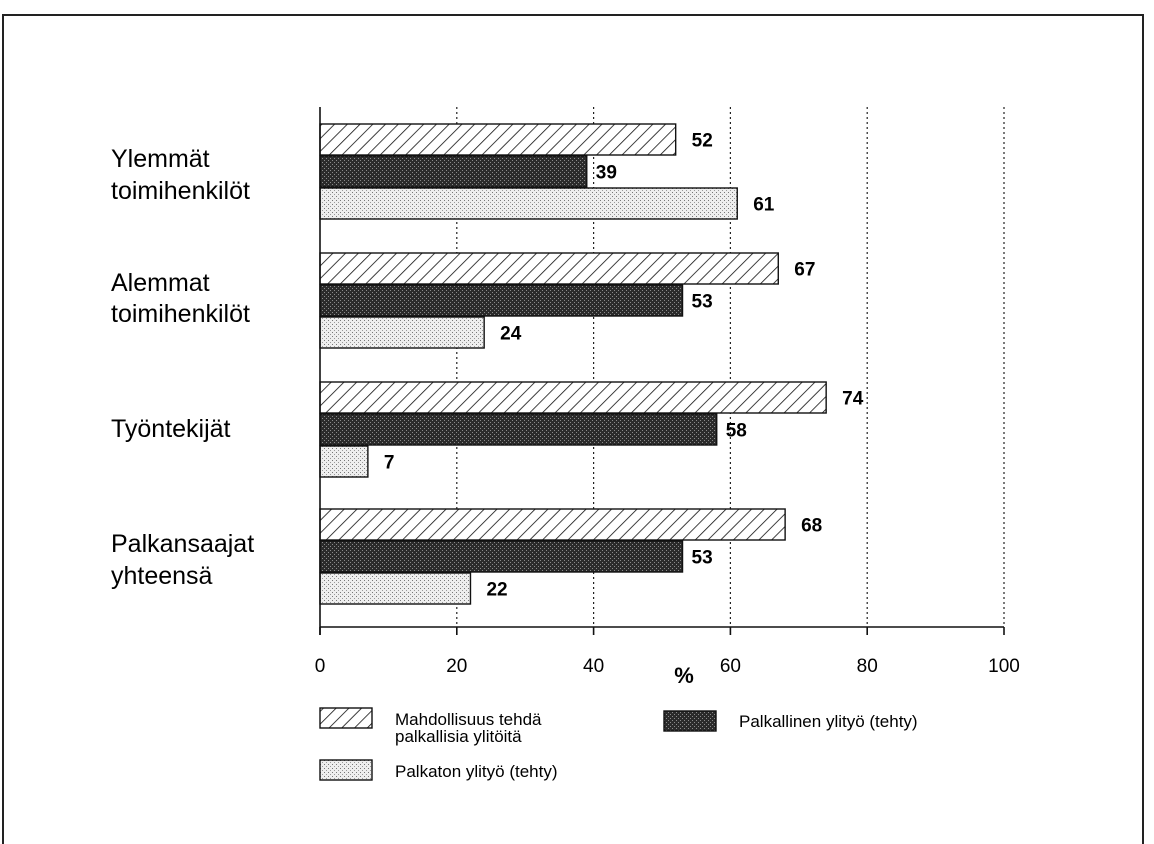 This screenshot has height=844, width=1154. Describe the element at coordinates (518, 429) in the screenshot. I see `bar-series2-cat3` at that location.